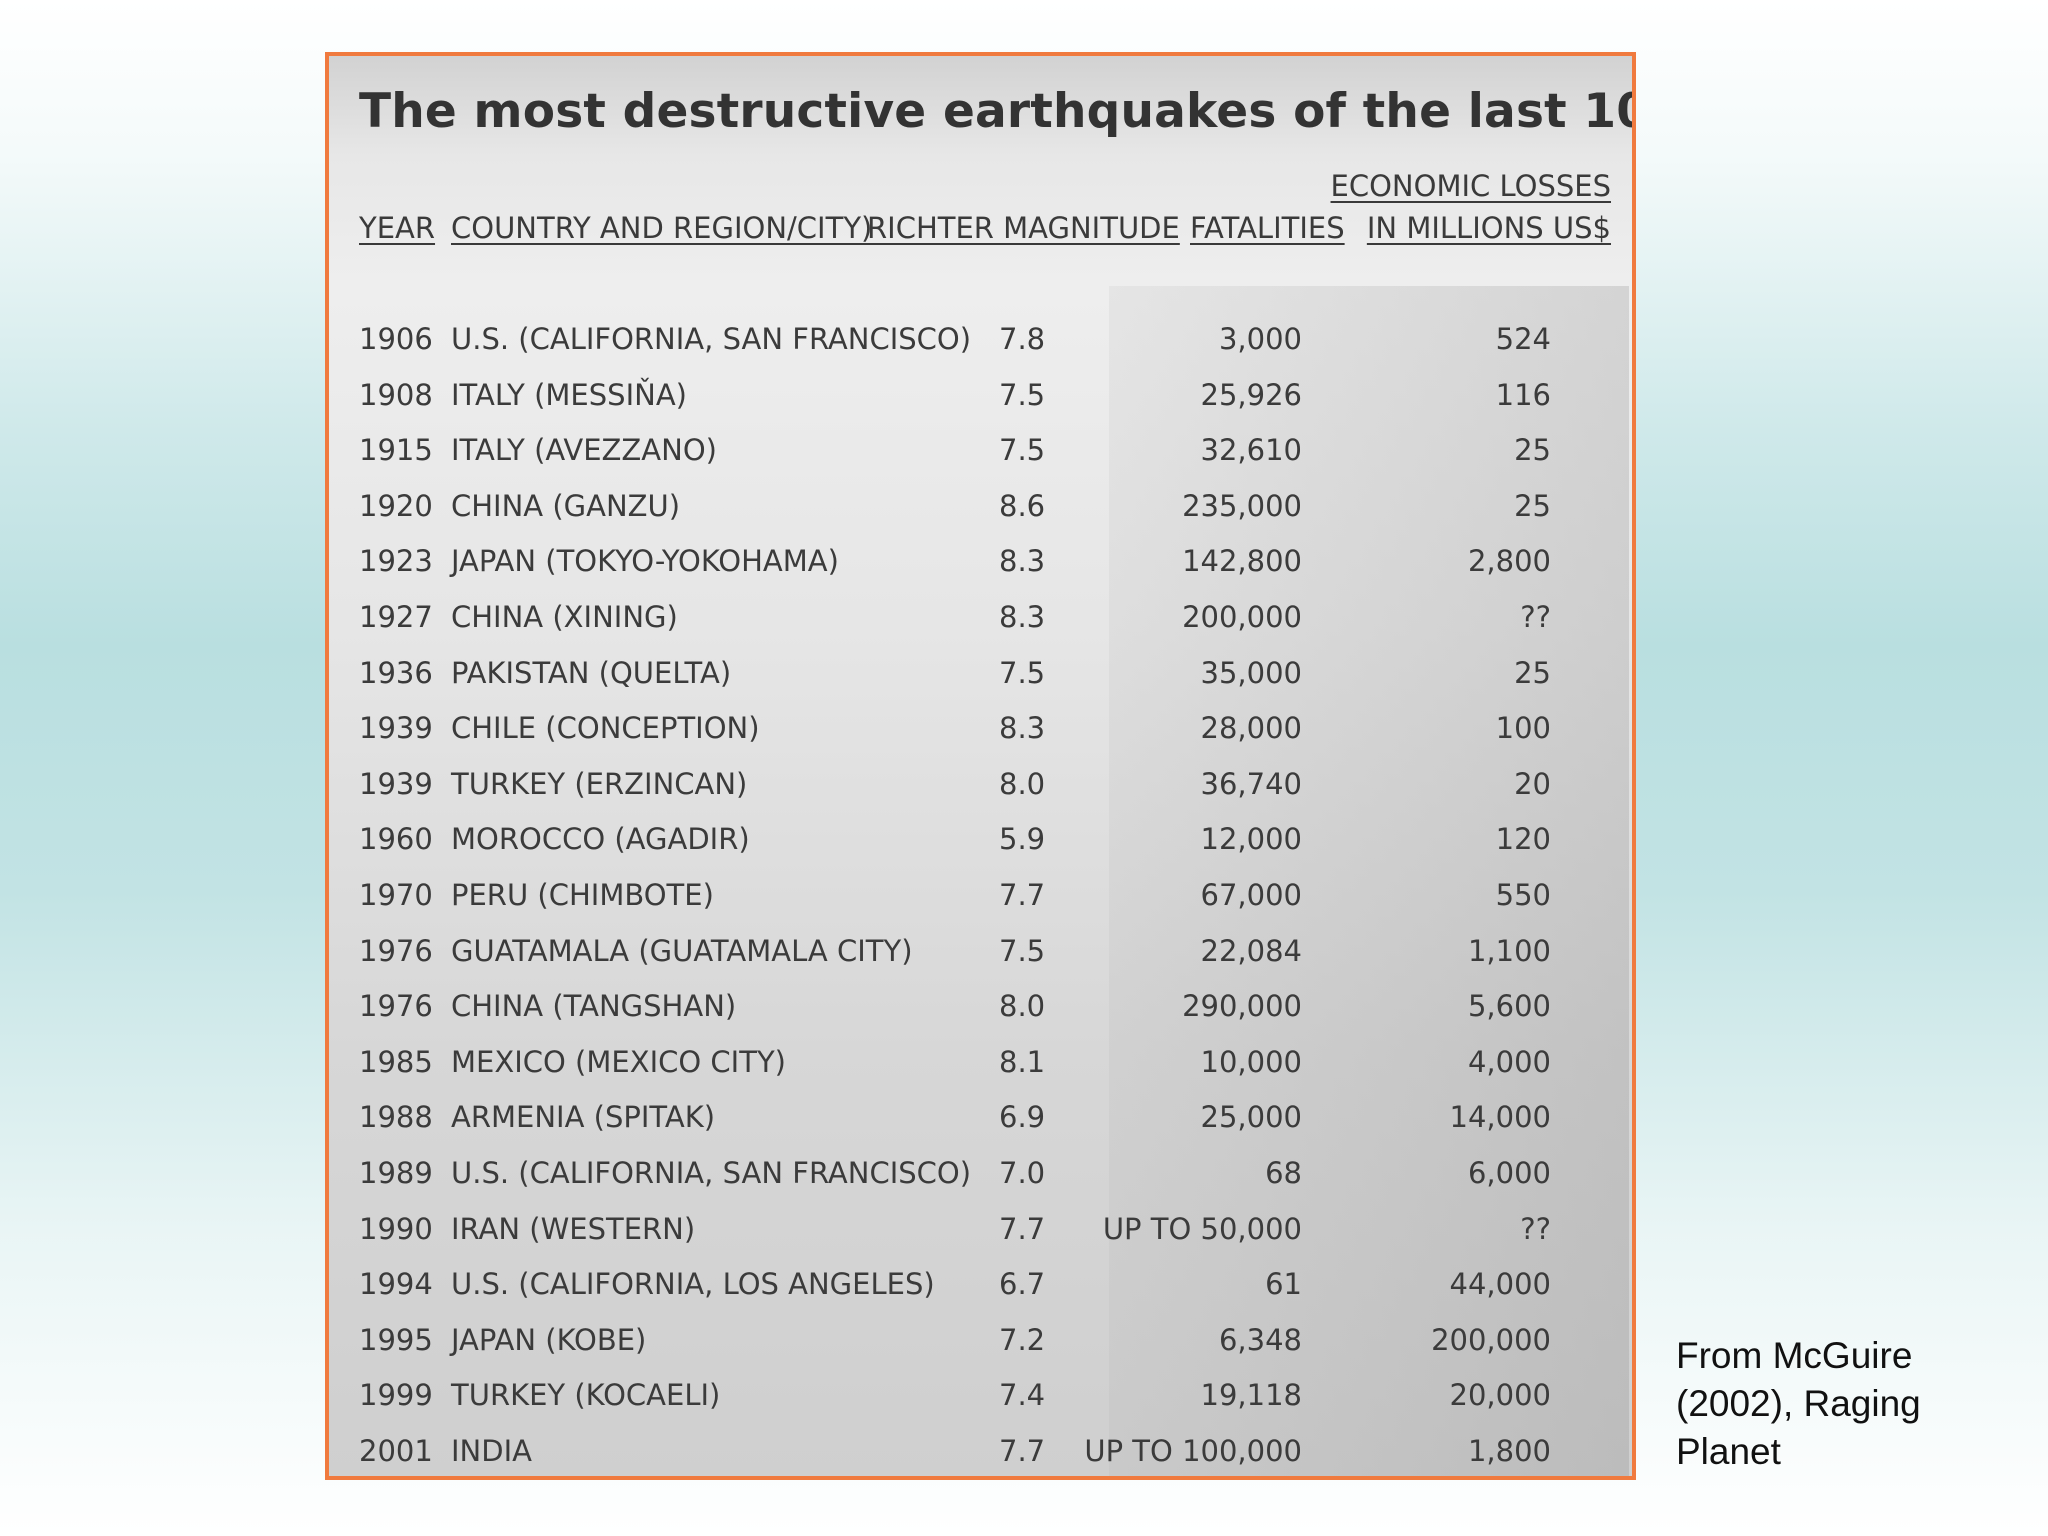 The image size is (2048, 1536). Describe the element at coordinates (1523, 839) in the screenshot. I see `cell-losses: 120` at that location.